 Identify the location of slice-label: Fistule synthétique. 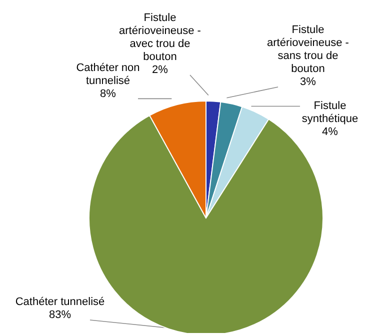
(330, 112).